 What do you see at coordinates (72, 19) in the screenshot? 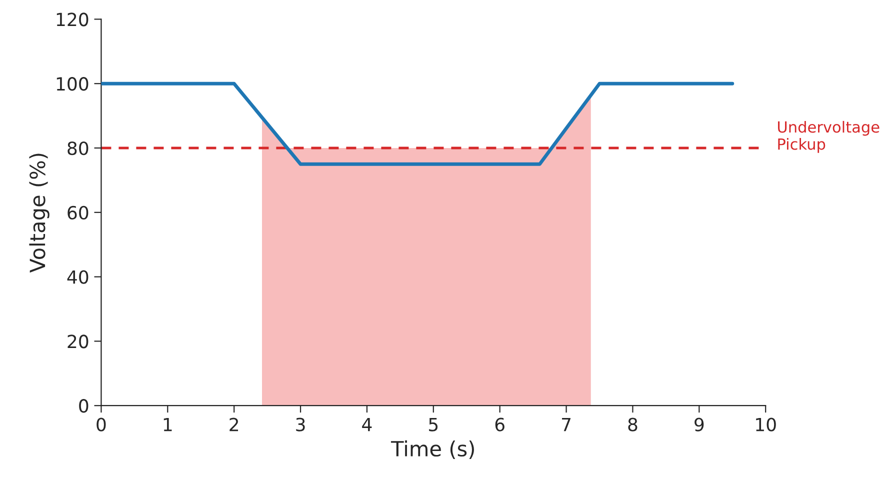
I see `y-tick-label: 120` at bounding box center [72, 19].